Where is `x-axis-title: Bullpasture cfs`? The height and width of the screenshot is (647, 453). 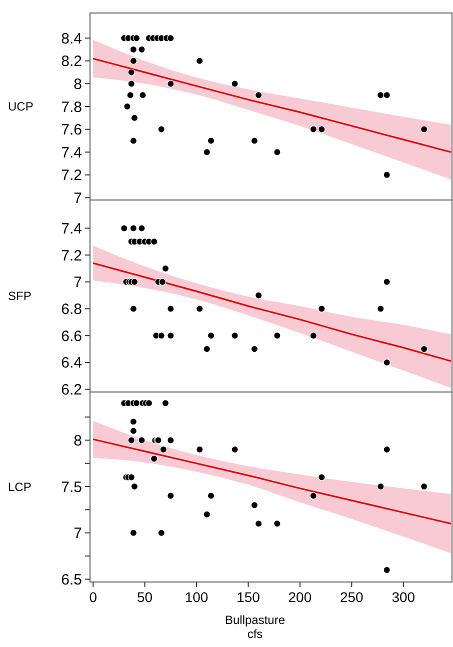 x-axis-title: Bullpasture cfs is located at coordinates (255, 627).